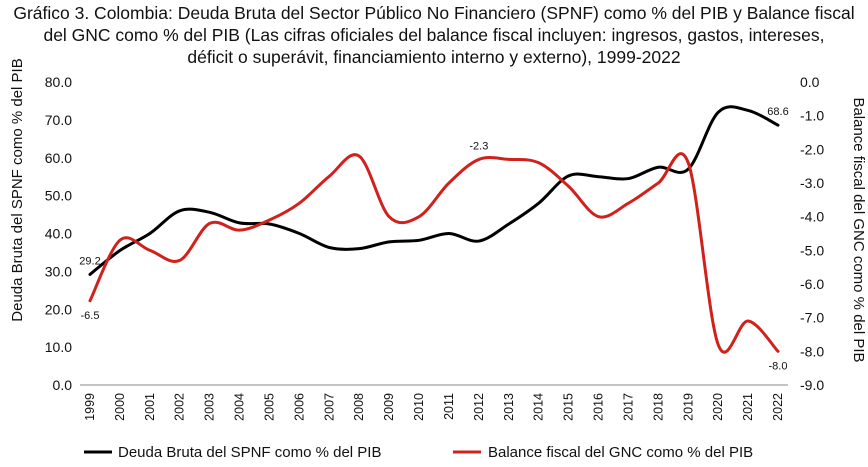 The width and height of the screenshot is (868, 467). What do you see at coordinates (778, 407) in the screenshot?
I see `x-tick-label: 2022` at bounding box center [778, 407].